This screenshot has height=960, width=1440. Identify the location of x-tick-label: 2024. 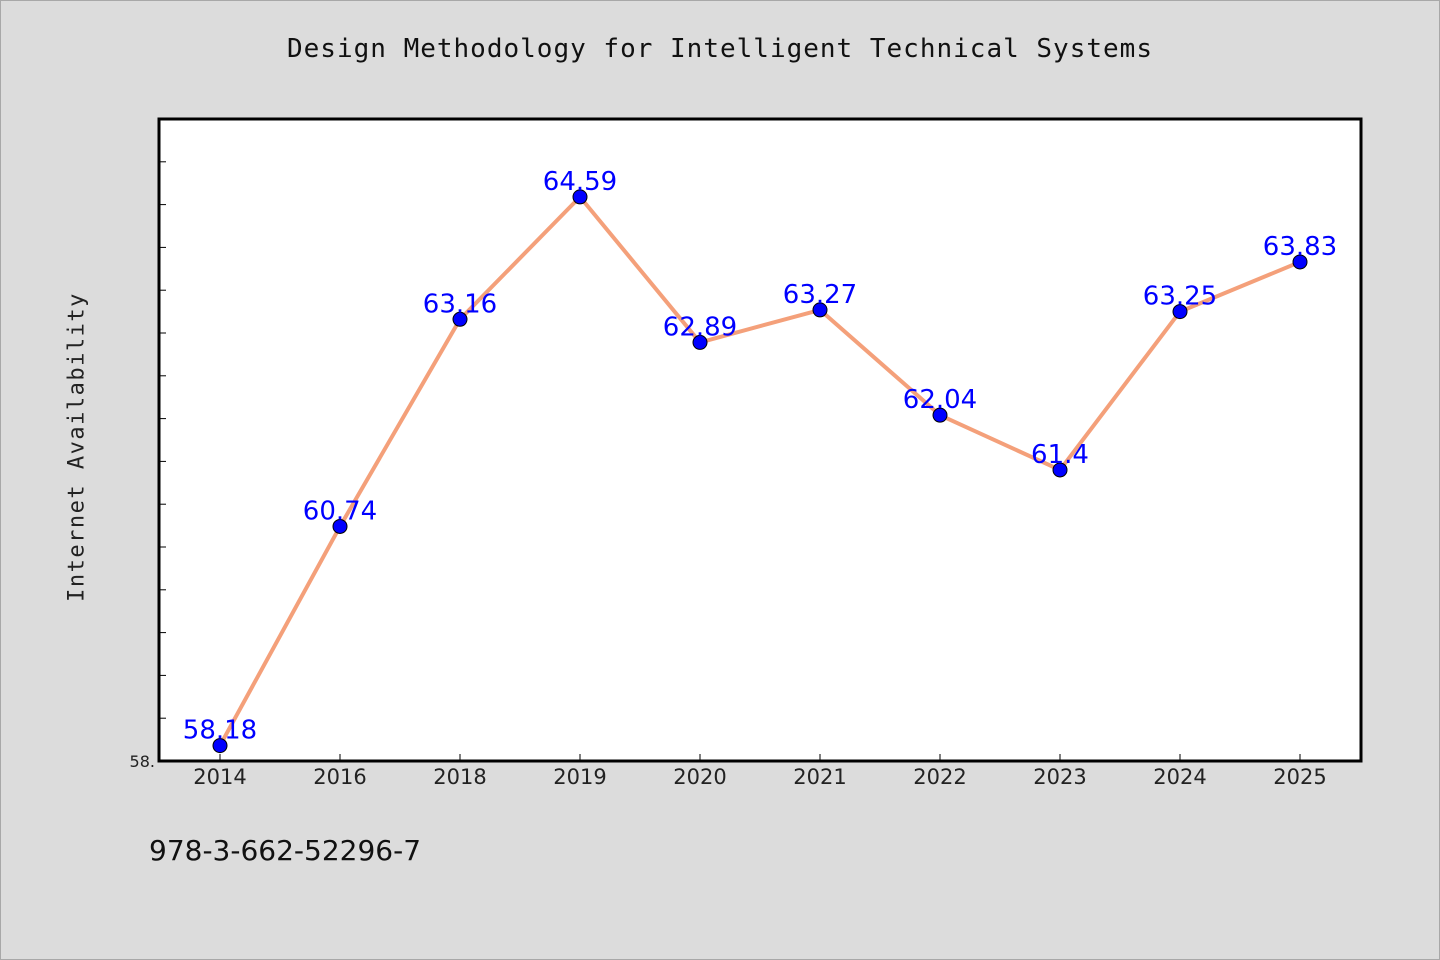
(1179, 777).